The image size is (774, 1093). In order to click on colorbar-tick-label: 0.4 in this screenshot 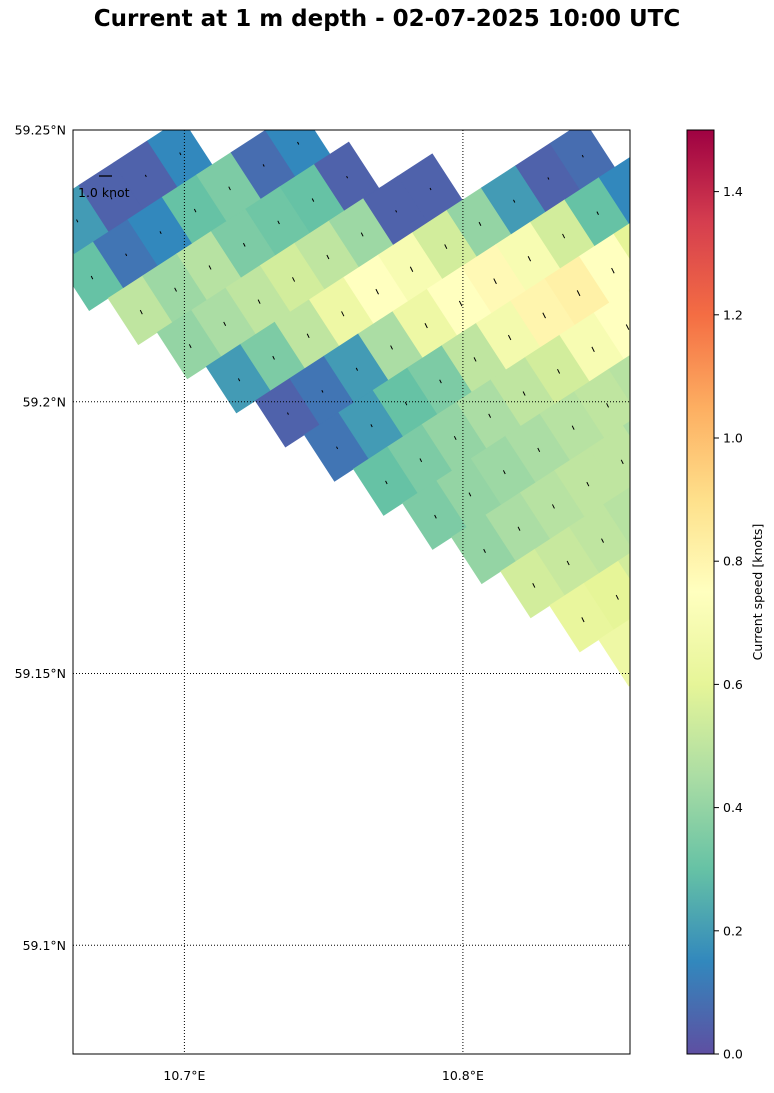, I will do `click(733, 807)`.